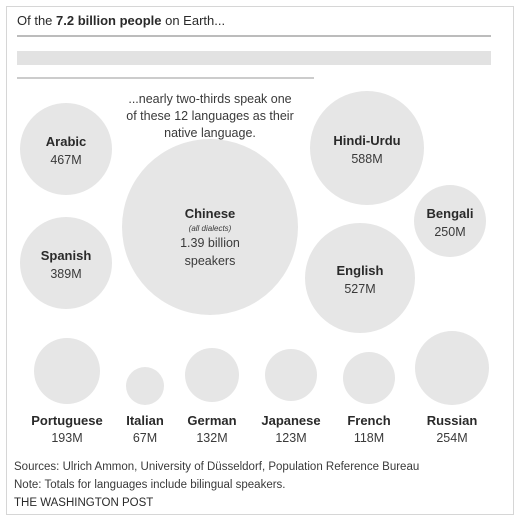  Describe the element at coordinates (366, 159) in the screenshot. I see `value-hindi-urdu: 588M` at that location.